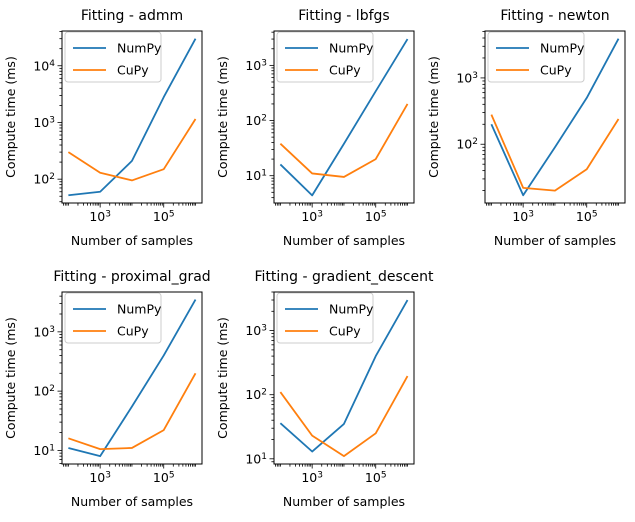  Describe the element at coordinates (554, 16) in the screenshot. I see `chart-title: Fitting - newton` at that location.